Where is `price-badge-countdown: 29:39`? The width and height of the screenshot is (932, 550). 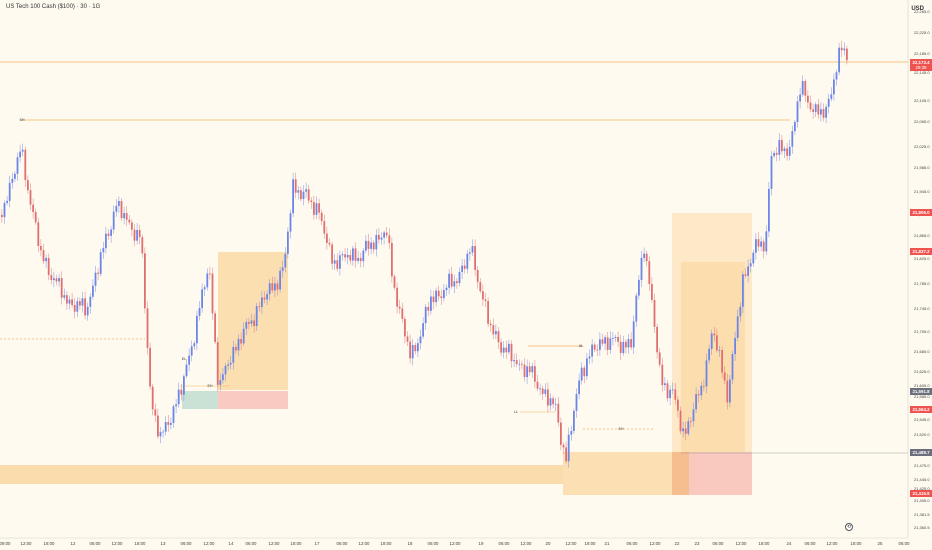 price-badge-countdown: 29:39 is located at coordinates (921, 67).